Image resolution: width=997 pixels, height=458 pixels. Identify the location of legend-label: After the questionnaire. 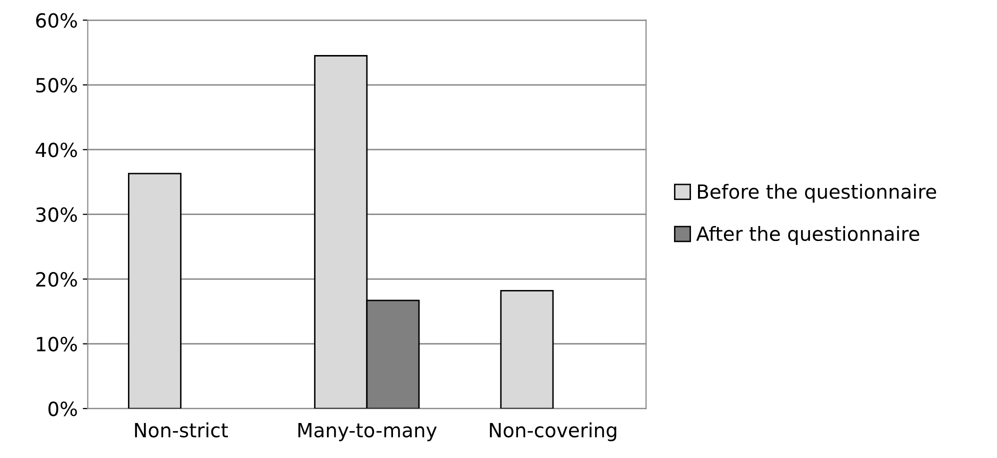
(808, 235).